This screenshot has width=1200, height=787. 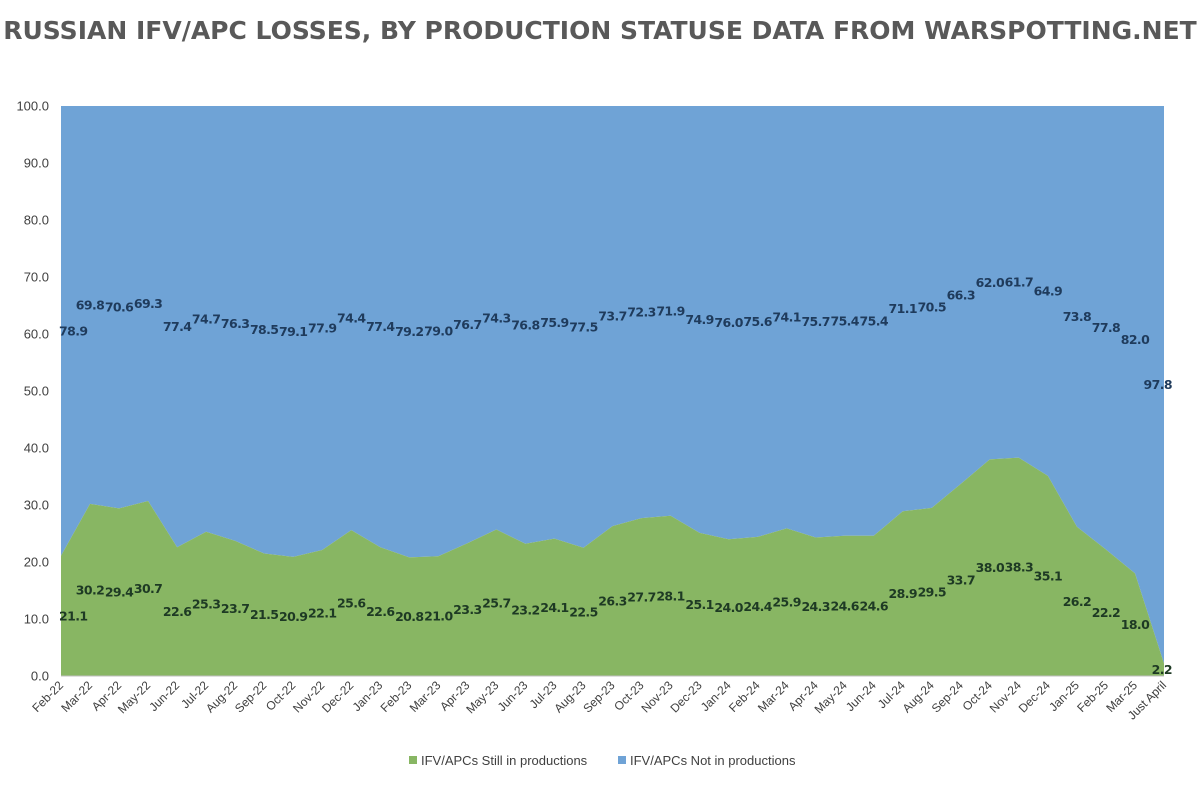 I want to click on x-tick-label: May-24, so click(x=831, y=697).